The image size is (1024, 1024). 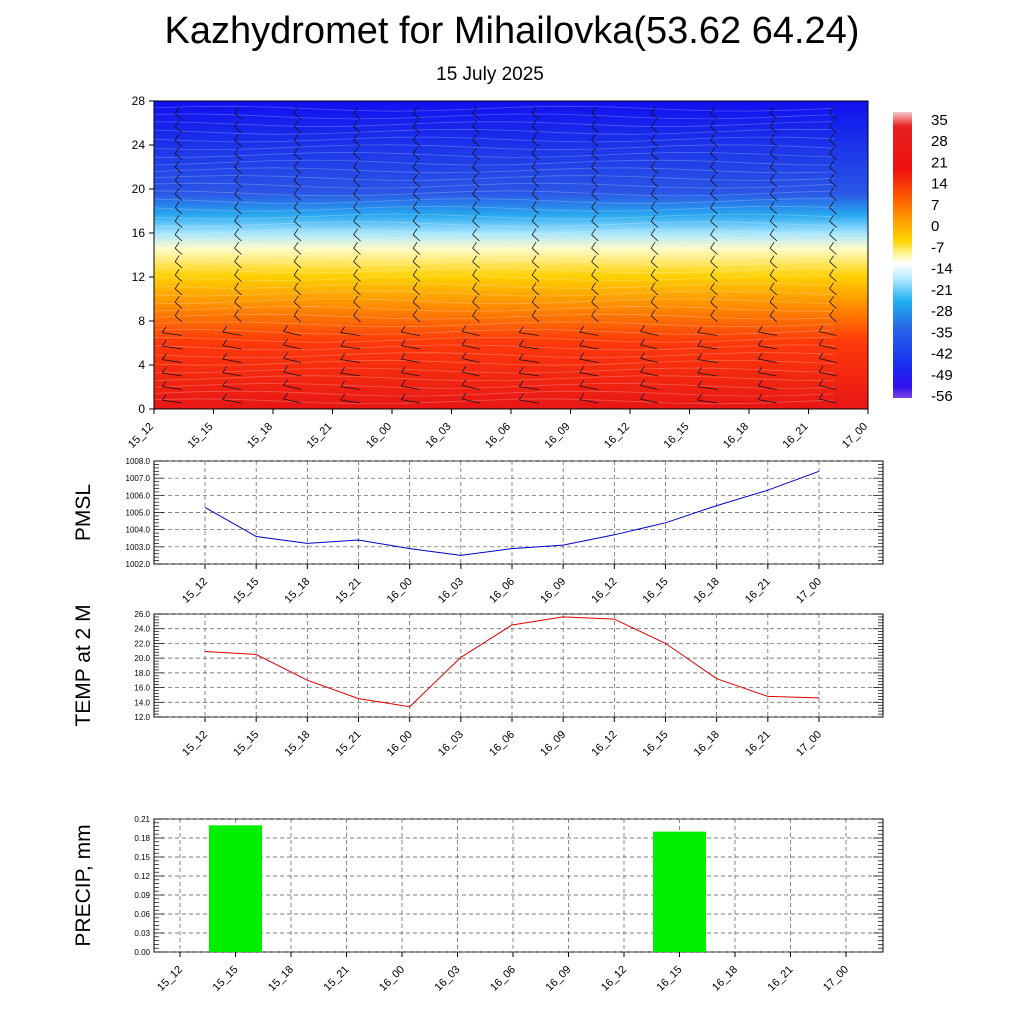 I want to click on x-tick-label: 16_15, so click(x=670, y=979).